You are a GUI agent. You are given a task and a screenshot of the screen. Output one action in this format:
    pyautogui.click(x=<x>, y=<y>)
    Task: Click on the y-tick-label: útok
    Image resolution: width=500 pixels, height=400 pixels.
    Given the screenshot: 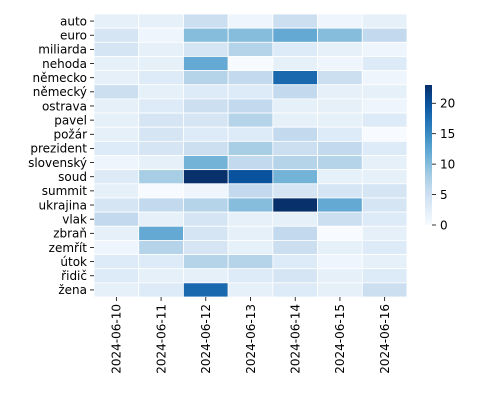 What is the action you would take?
    pyautogui.click(x=73, y=262)
    